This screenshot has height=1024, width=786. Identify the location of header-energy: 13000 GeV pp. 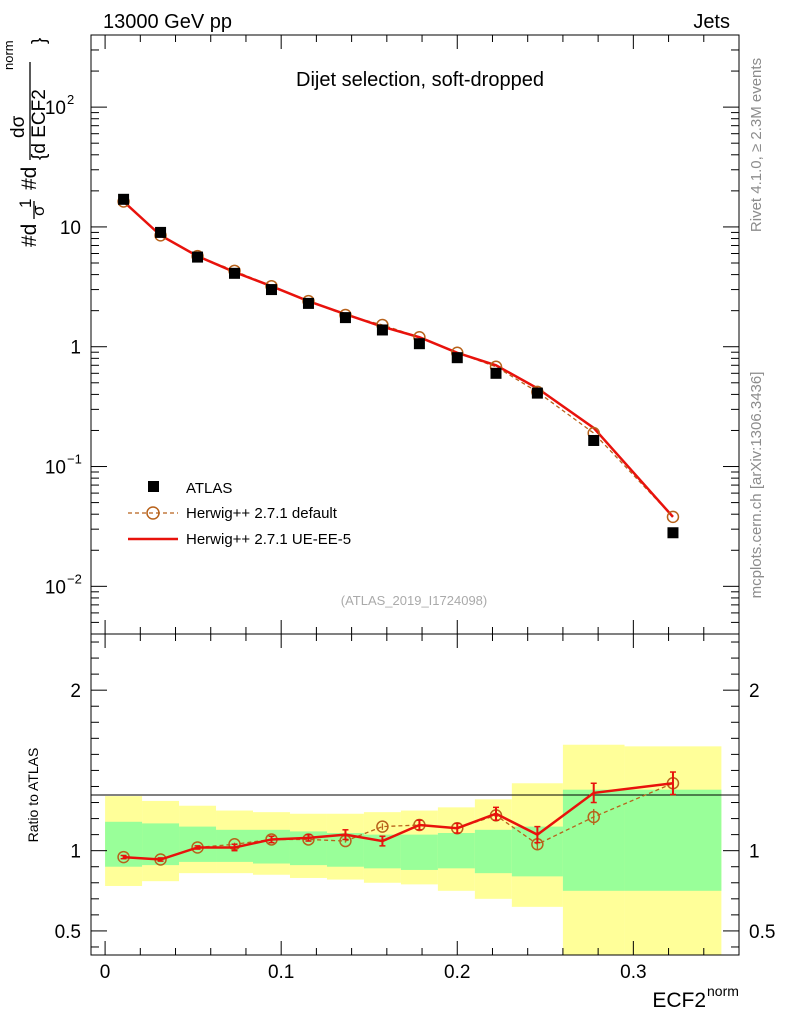
(167, 22).